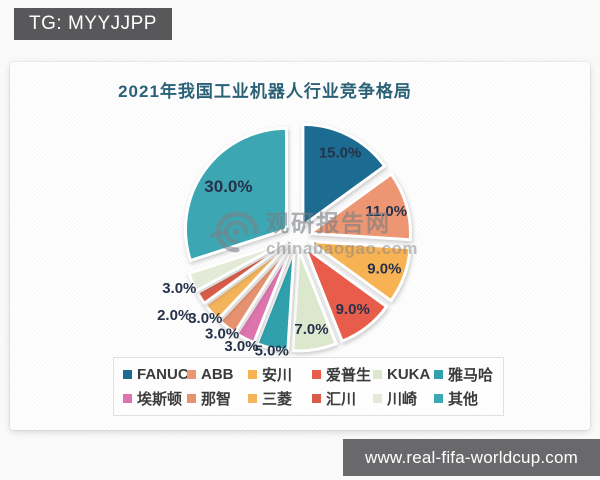 The image size is (600, 480). I want to click on legend-item-FANUC: FANUC, so click(156, 374).